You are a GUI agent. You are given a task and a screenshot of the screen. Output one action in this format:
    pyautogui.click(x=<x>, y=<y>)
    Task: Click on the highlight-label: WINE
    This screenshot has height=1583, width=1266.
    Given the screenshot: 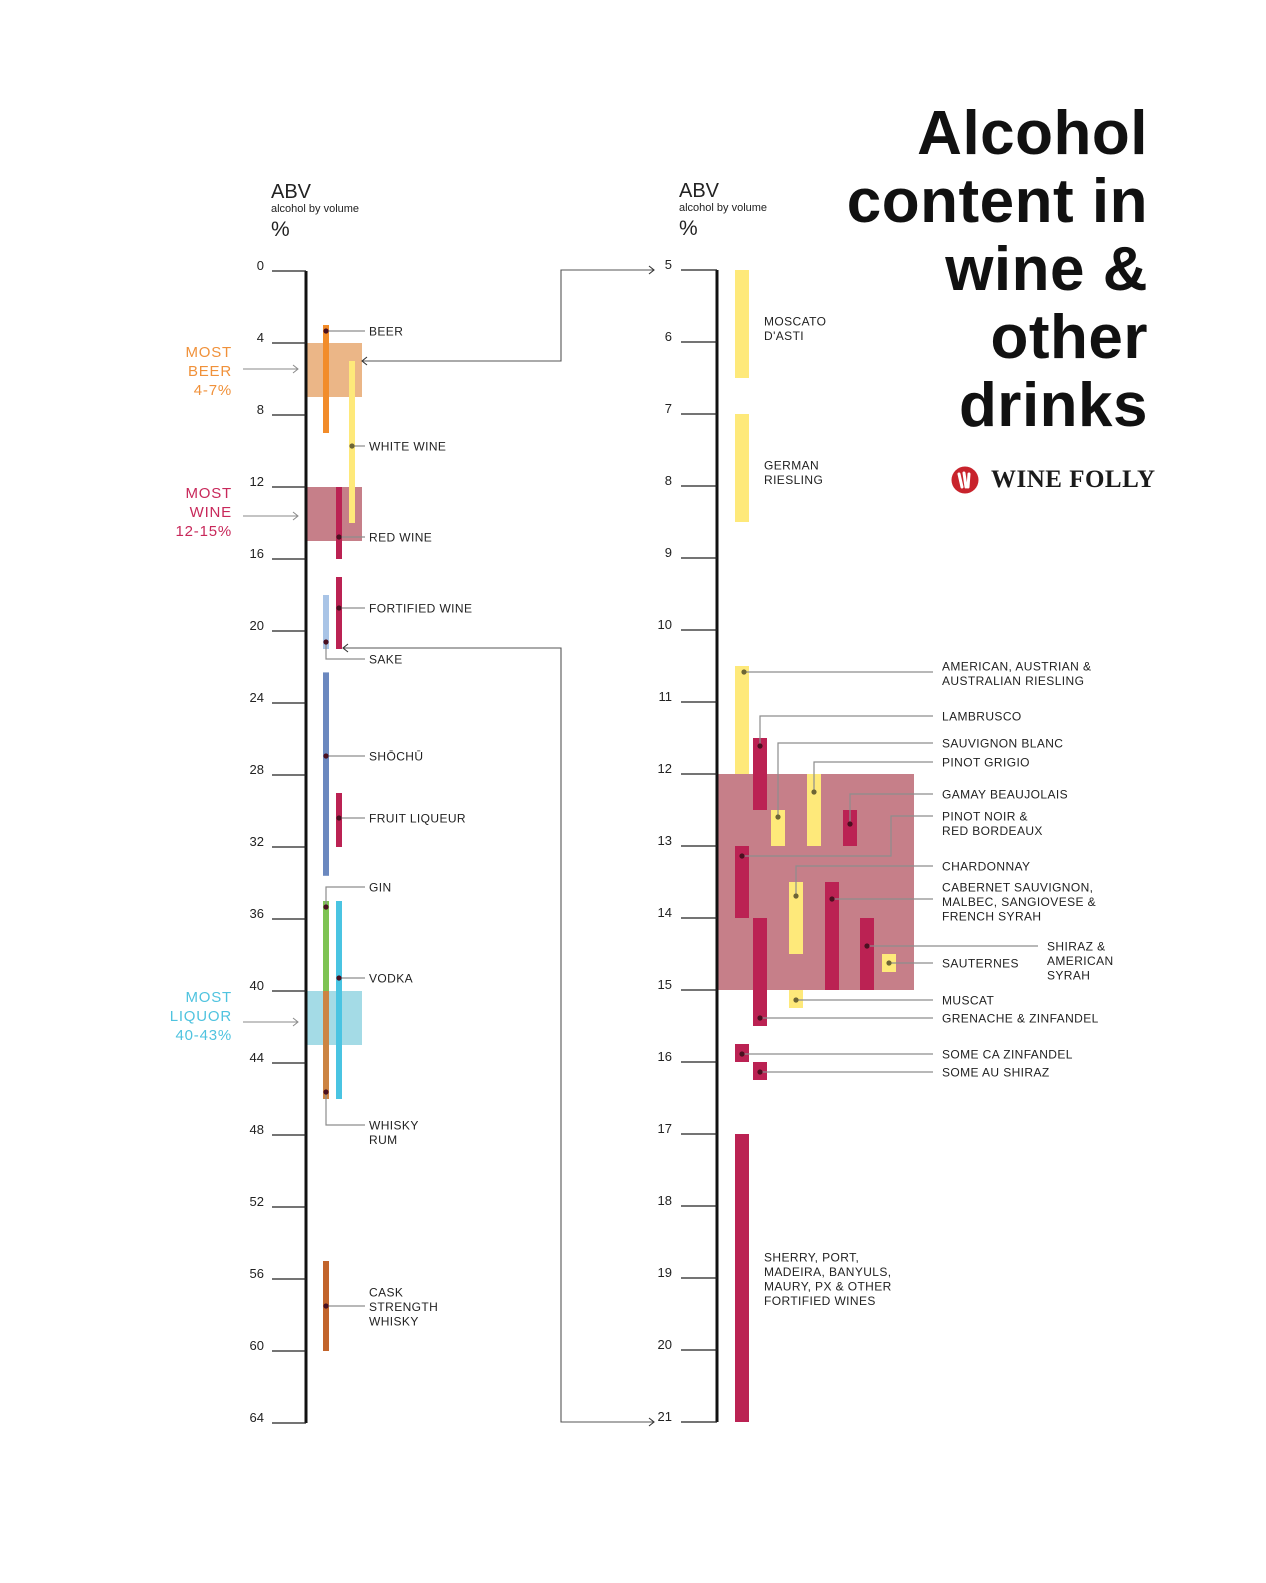 What is the action you would take?
    pyautogui.click(x=211, y=512)
    